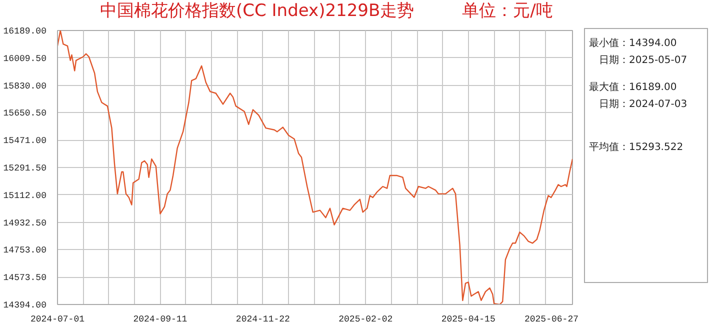  Describe the element at coordinates (25, 195) in the screenshot. I see `y-tick-label: 15112.00` at that location.